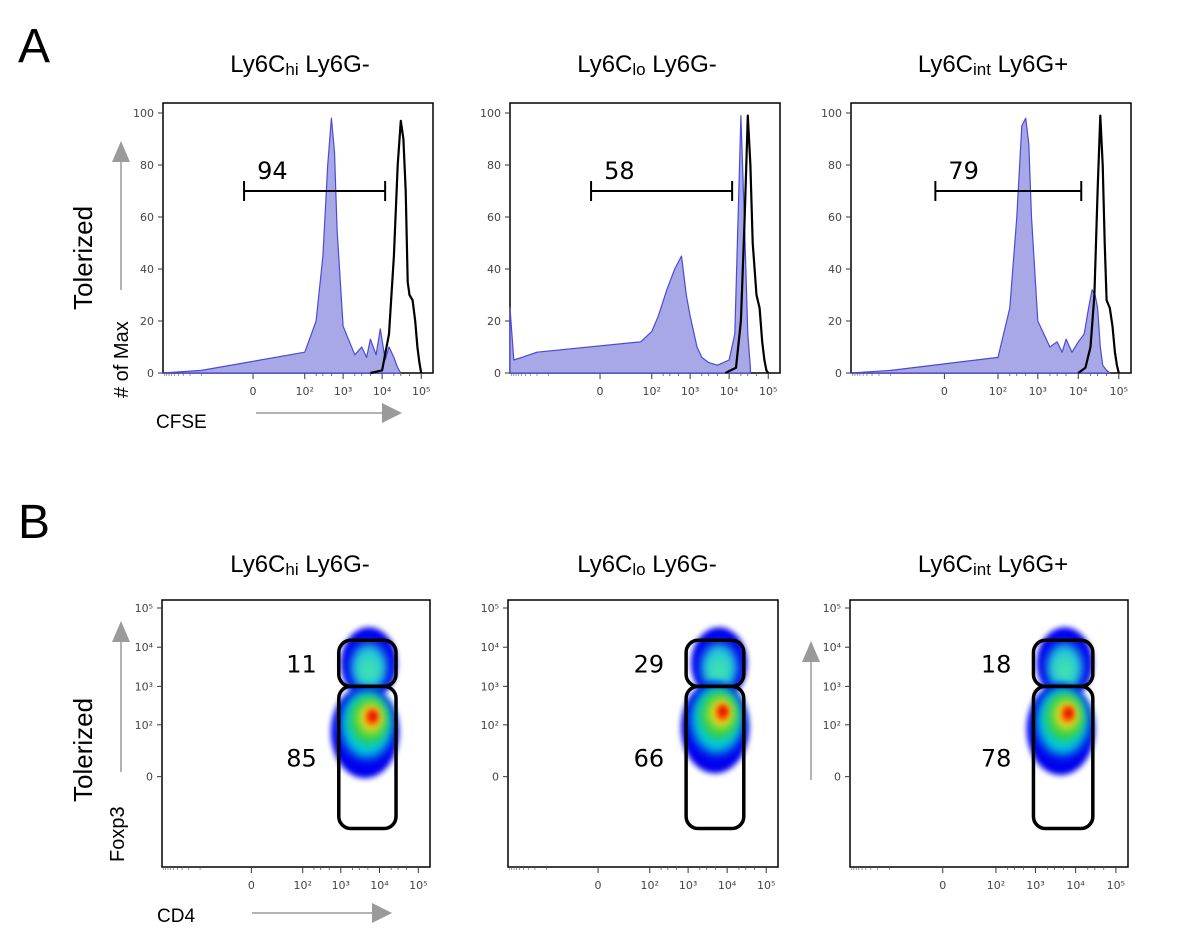 Image resolution: width=1200 pixels, height=942 pixels. I want to click on density-lower-peak, so click(372, 716).